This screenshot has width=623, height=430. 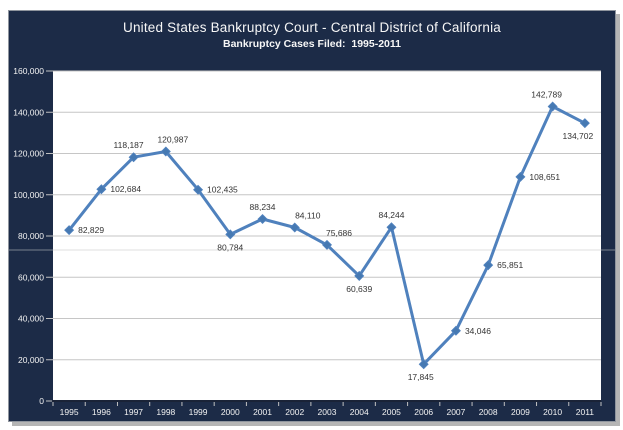 What do you see at coordinates (311, 44) in the screenshot?
I see `chart-subtitle: Bankruptcy Cases Filed: 1995-2011` at bounding box center [311, 44].